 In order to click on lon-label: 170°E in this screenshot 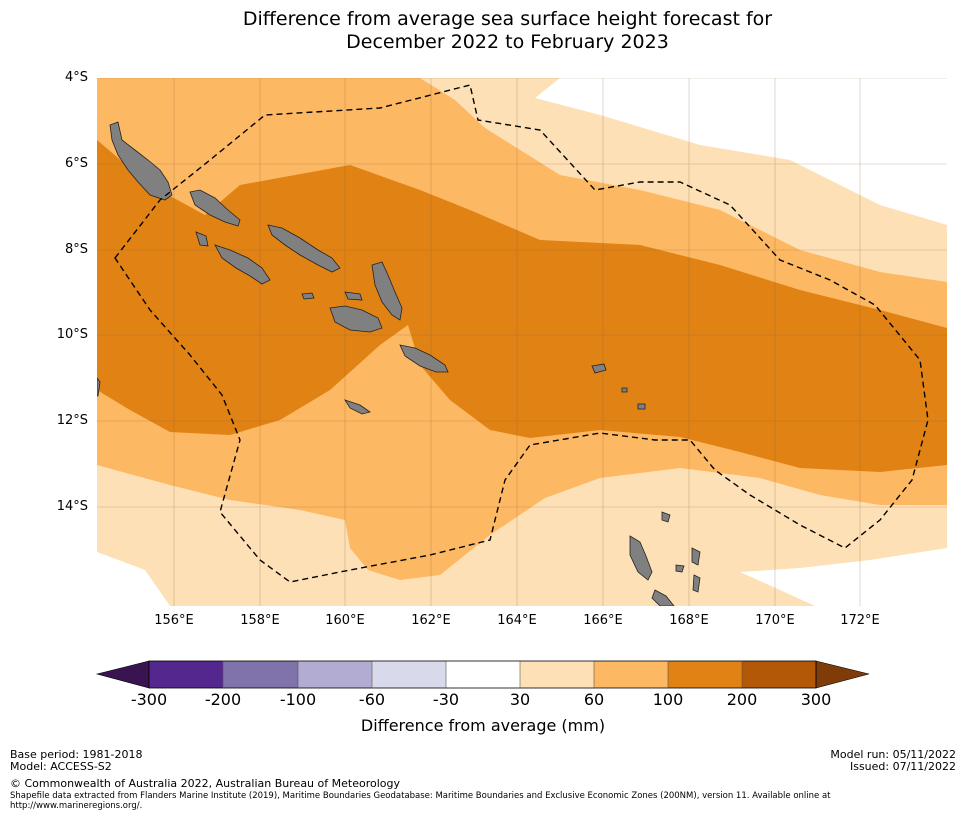, I will do `click(775, 620)`.